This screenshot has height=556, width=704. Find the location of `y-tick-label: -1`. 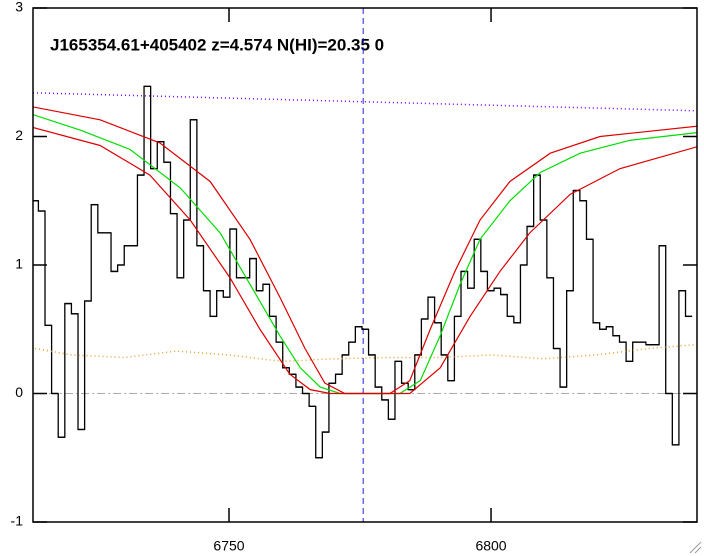

y-tick-label: -1 is located at coordinates (17, 521).